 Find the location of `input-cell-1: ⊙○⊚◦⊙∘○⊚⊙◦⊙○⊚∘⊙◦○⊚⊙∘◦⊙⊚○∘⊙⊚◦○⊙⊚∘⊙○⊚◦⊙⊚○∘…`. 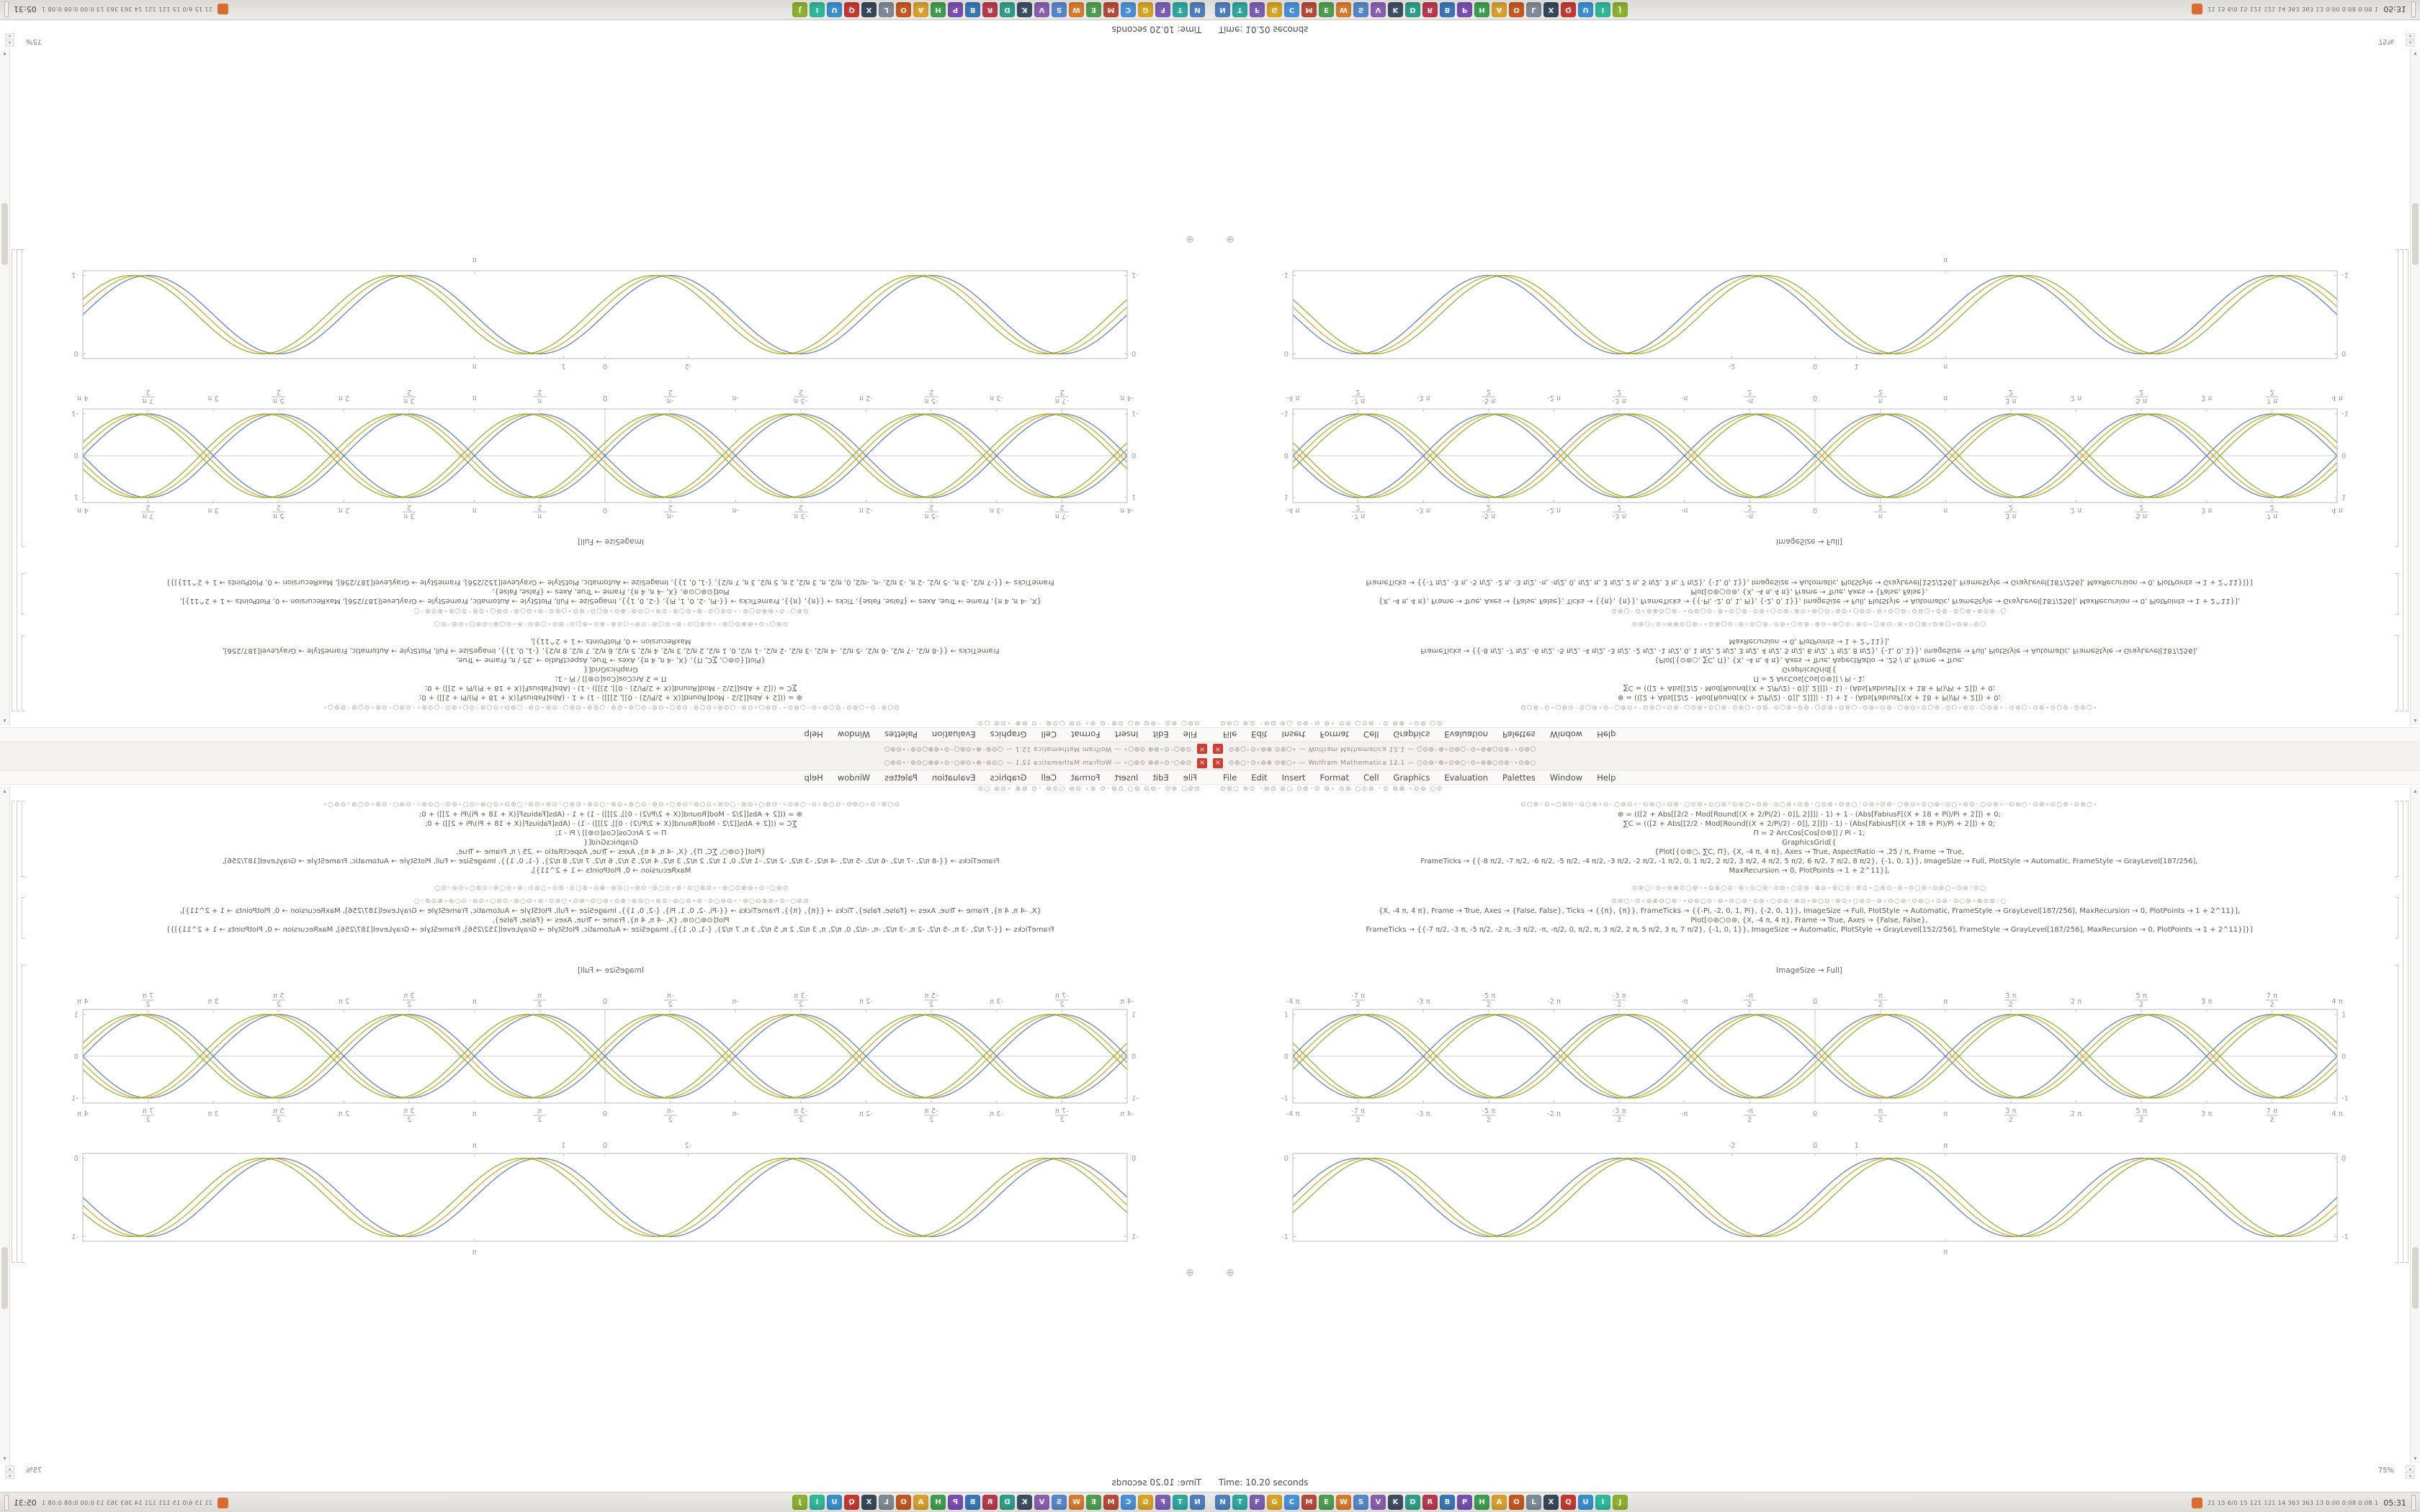

input-cell-1: ⊙○⊚◦⊙∘○⊚⊙◦⊙○⊚∘⊙◦○⊚⊙∘◦⊙⊚○∘⊙⊚◦○⊙⊚∘⊙○⊚◦⊙⊚○∘… is located at coordinates (1809, 838).